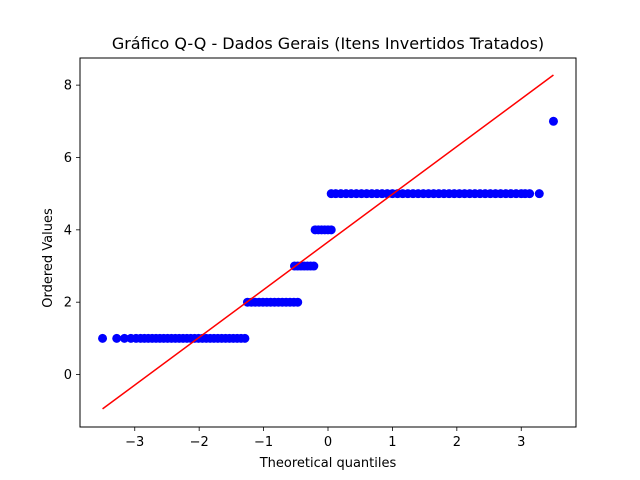 The image size is (640, 480). I want to click on x-tick-label: −2, so click(199, 442).